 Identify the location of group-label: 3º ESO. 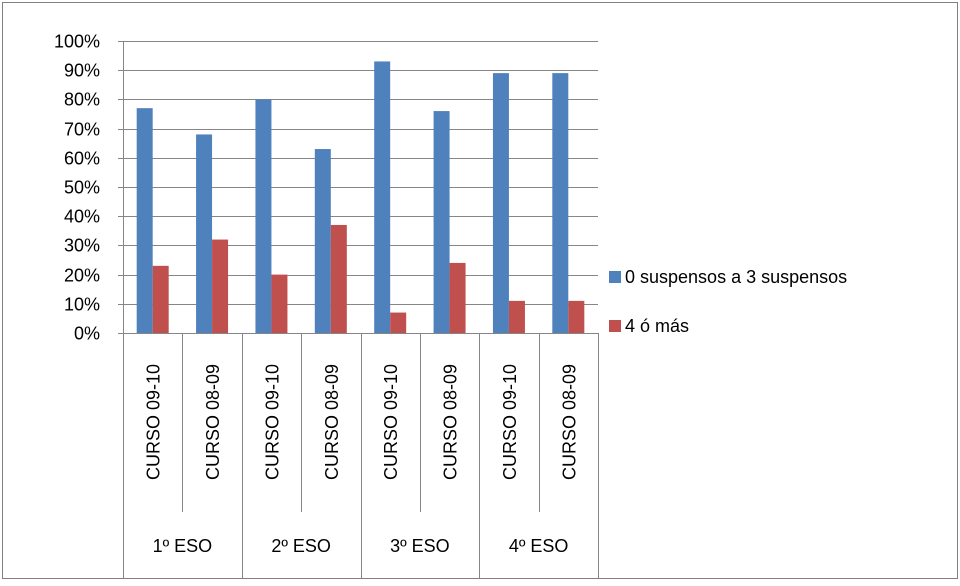
(420, 546).